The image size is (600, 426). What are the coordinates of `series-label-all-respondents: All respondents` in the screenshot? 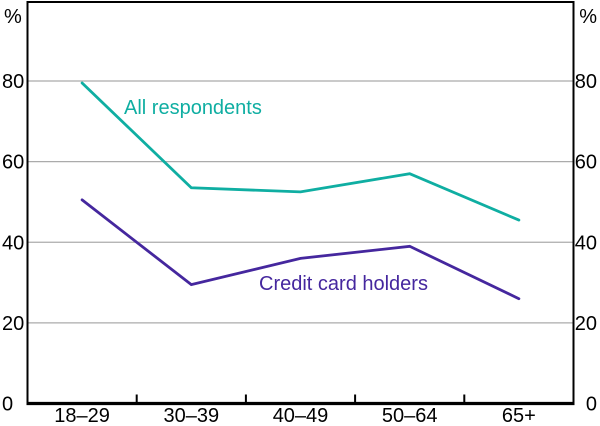 It's located at (193, 108).